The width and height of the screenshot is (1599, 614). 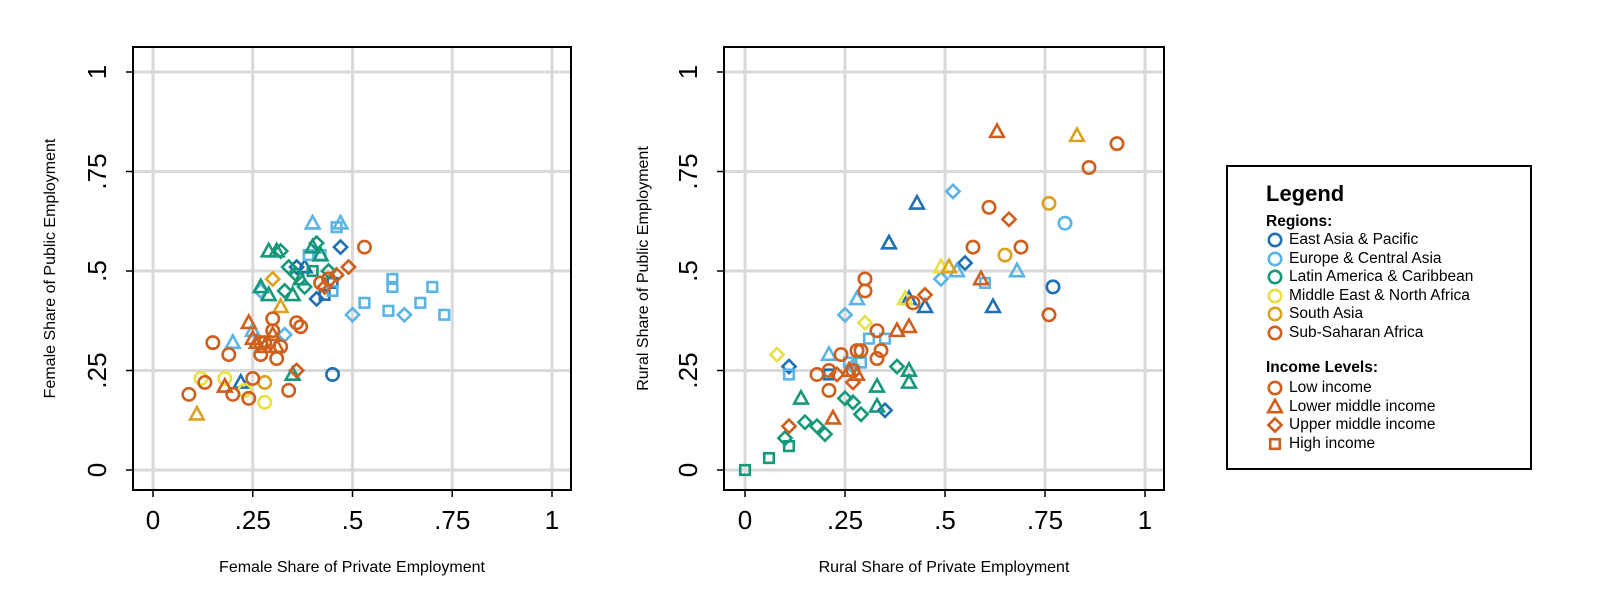 I want to click on legend-region-lac: Latin America & Caribbean, so click(x=1369, y=277).